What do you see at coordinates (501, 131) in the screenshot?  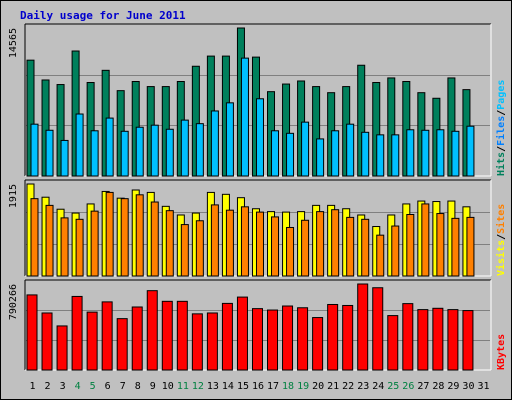 I see `legend-files-label: Files` at bounding box center [501, 131].